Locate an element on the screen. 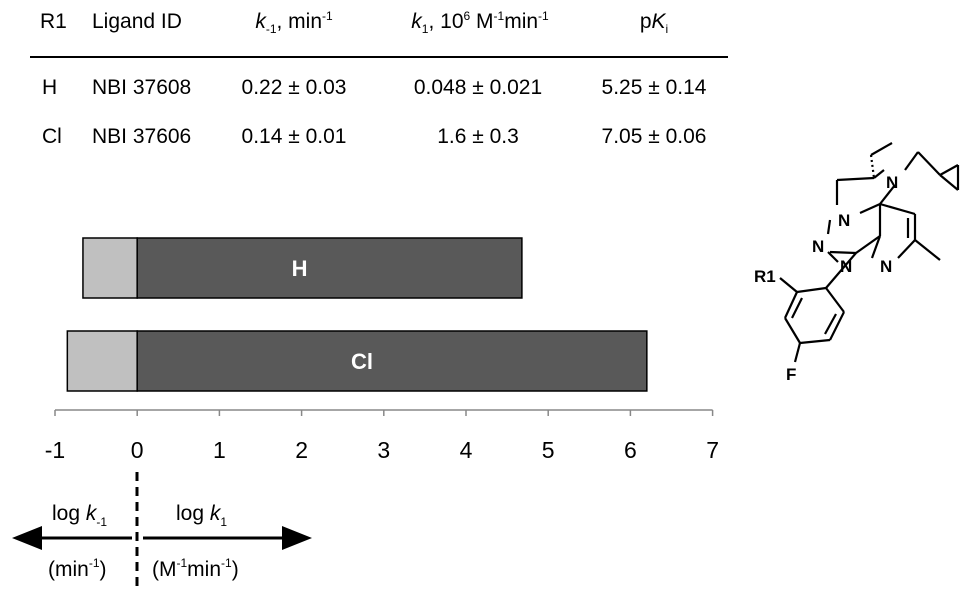  left-arrow-head is located at coordinates (27, 538).